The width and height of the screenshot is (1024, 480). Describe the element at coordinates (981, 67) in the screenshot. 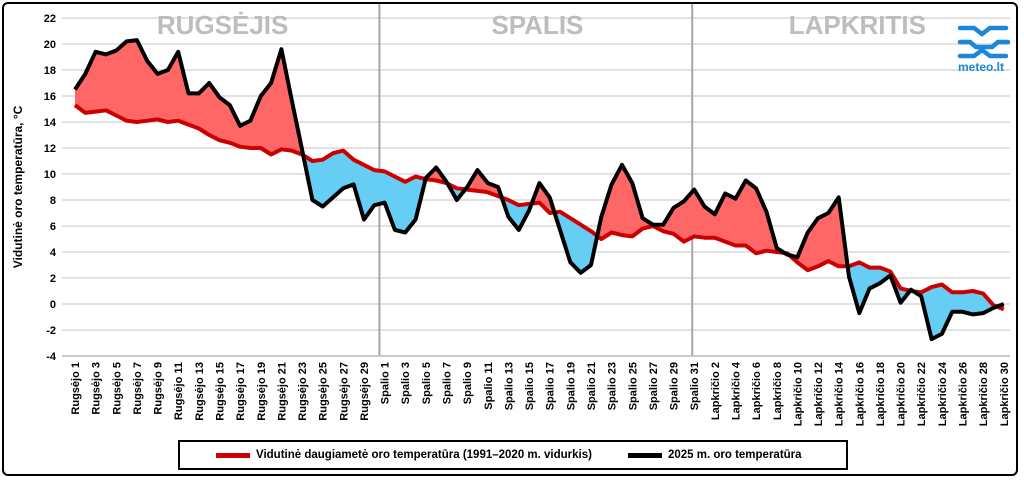

I see `logo-text: meteo.lt` at that location.